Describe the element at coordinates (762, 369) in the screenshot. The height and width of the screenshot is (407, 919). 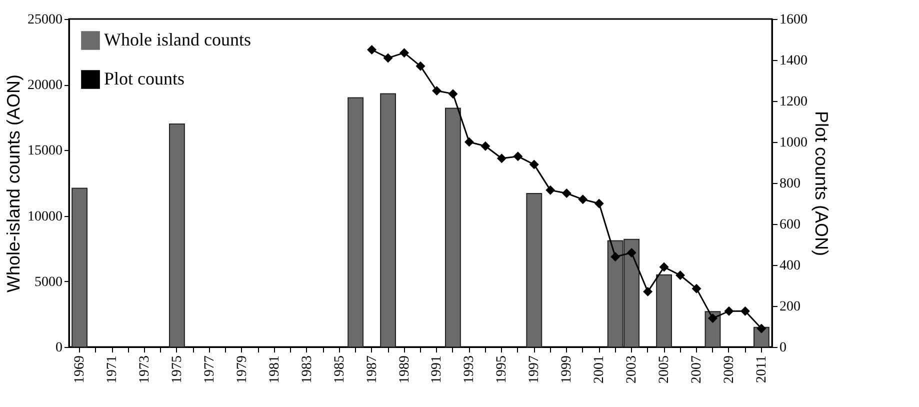
I see `x-tick-label: 2011` at that location.